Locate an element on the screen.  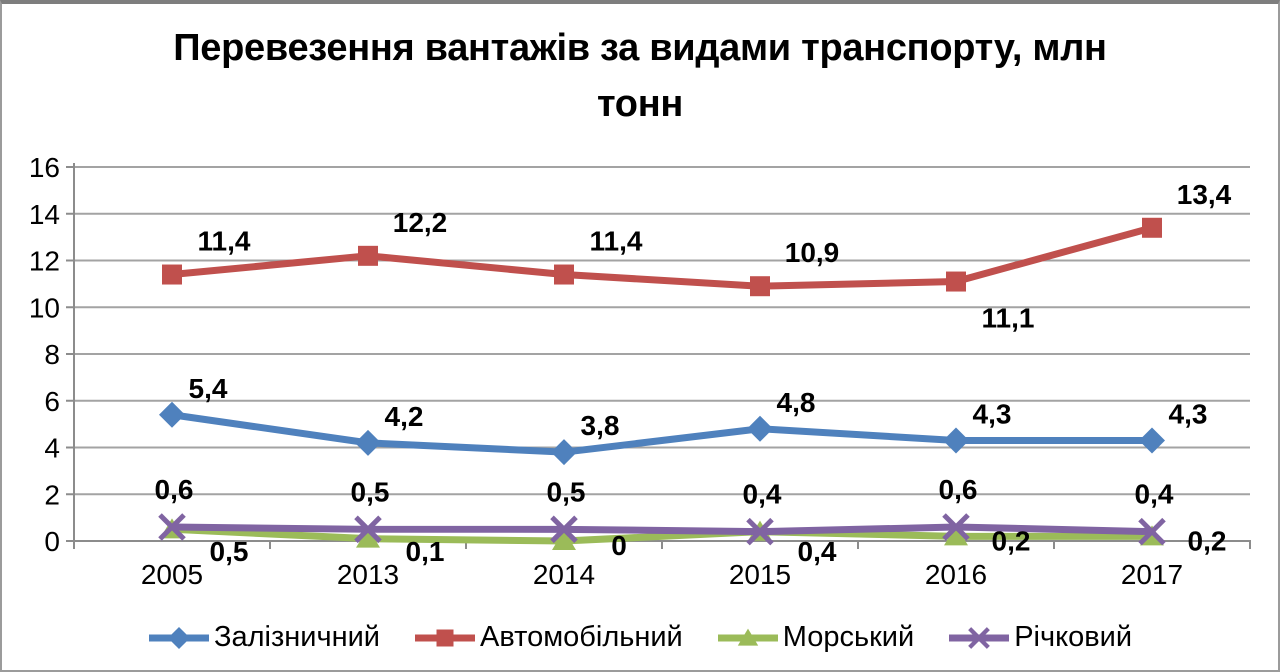
y-axis-tick-label: 2 is located at coordinates (52, 494).